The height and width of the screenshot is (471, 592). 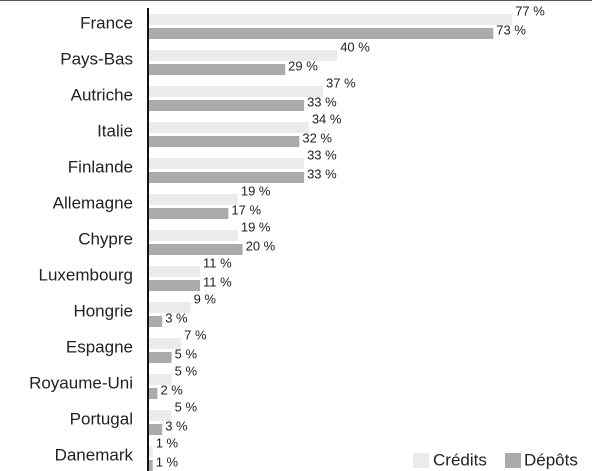 I want to click on category-label: Hongrie, so click(x=103, y=310).